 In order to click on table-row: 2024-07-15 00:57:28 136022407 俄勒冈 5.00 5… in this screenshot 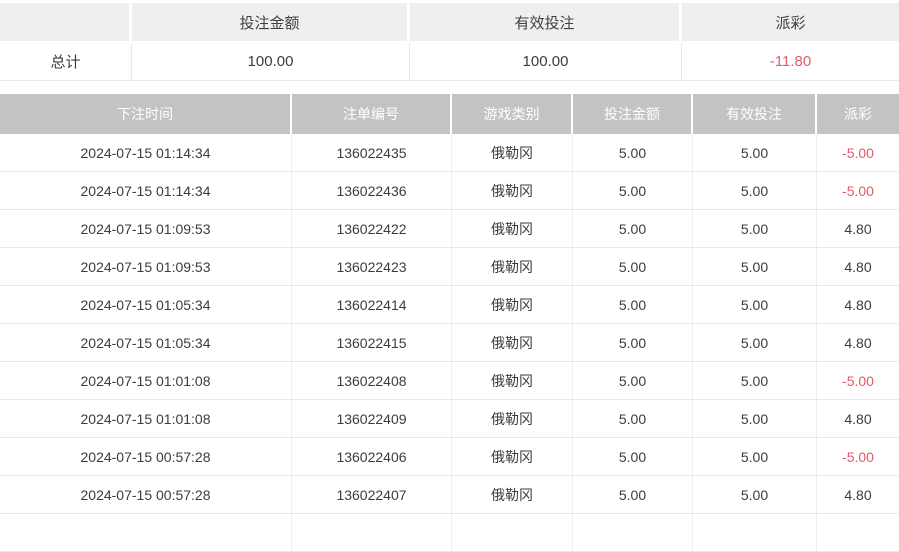, I will do `click(449, 495)`.